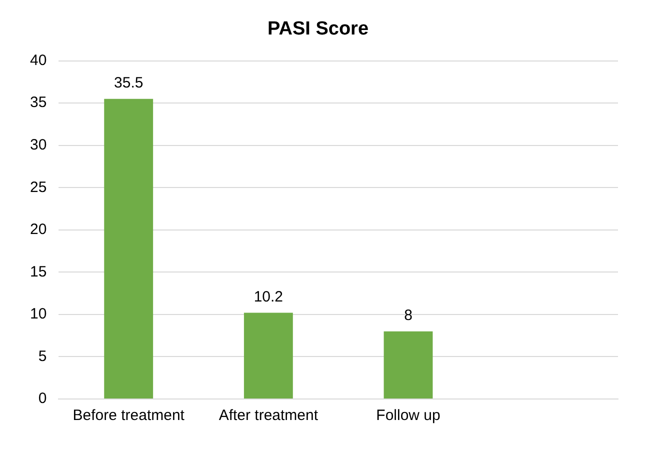 This screenshot has width=649, height=450. What do you see at coordinates (38, 145) in the screenshot?
I see `y-tick-label: 30` at bounding box center [38, 145].